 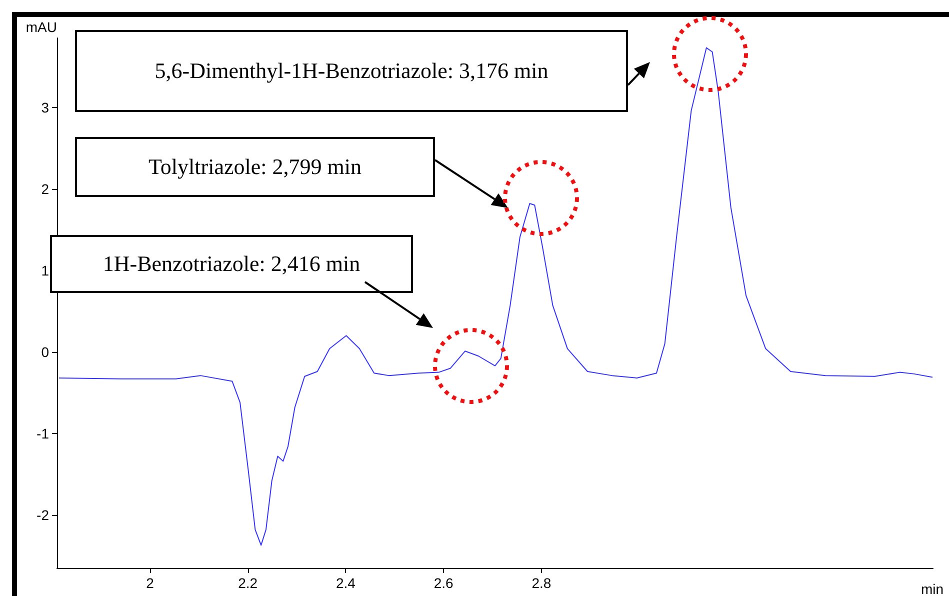 I want to click on x-tick-label: 2.6, so click(x=444, y=583).